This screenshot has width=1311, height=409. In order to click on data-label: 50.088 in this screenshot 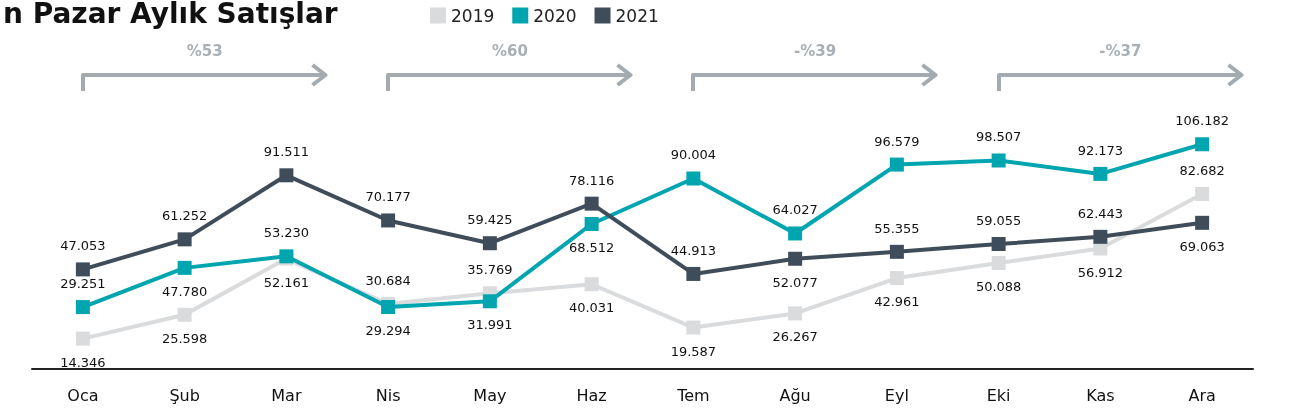, I will do `click(998, 286)`.